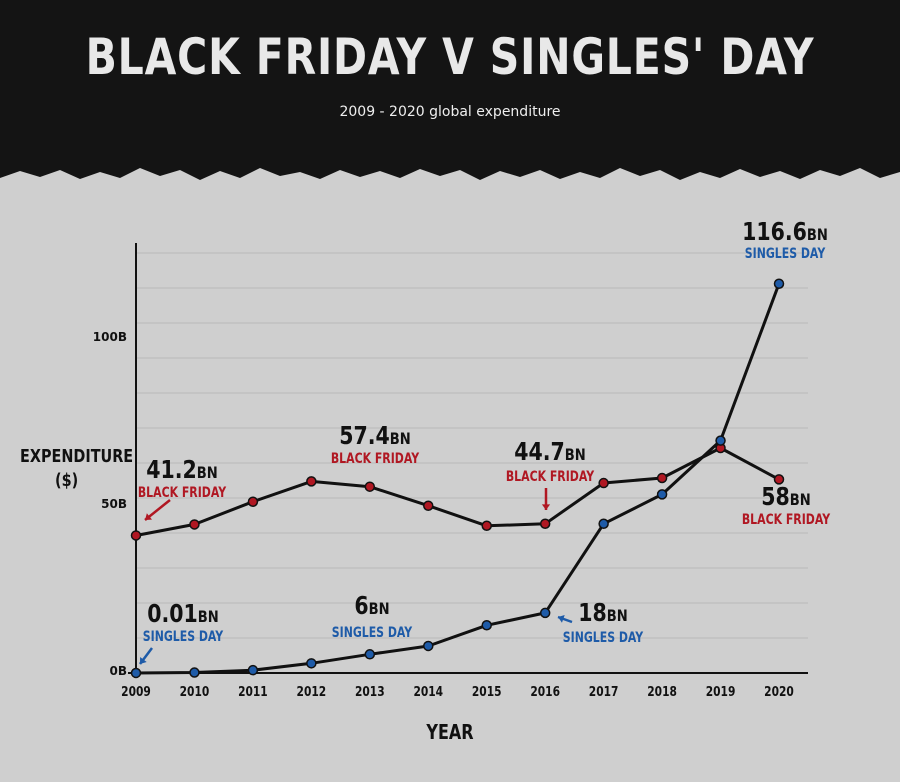 This screenshot has width=900, height=782. I want to click on annotation-number: 18, so click(592, 613).